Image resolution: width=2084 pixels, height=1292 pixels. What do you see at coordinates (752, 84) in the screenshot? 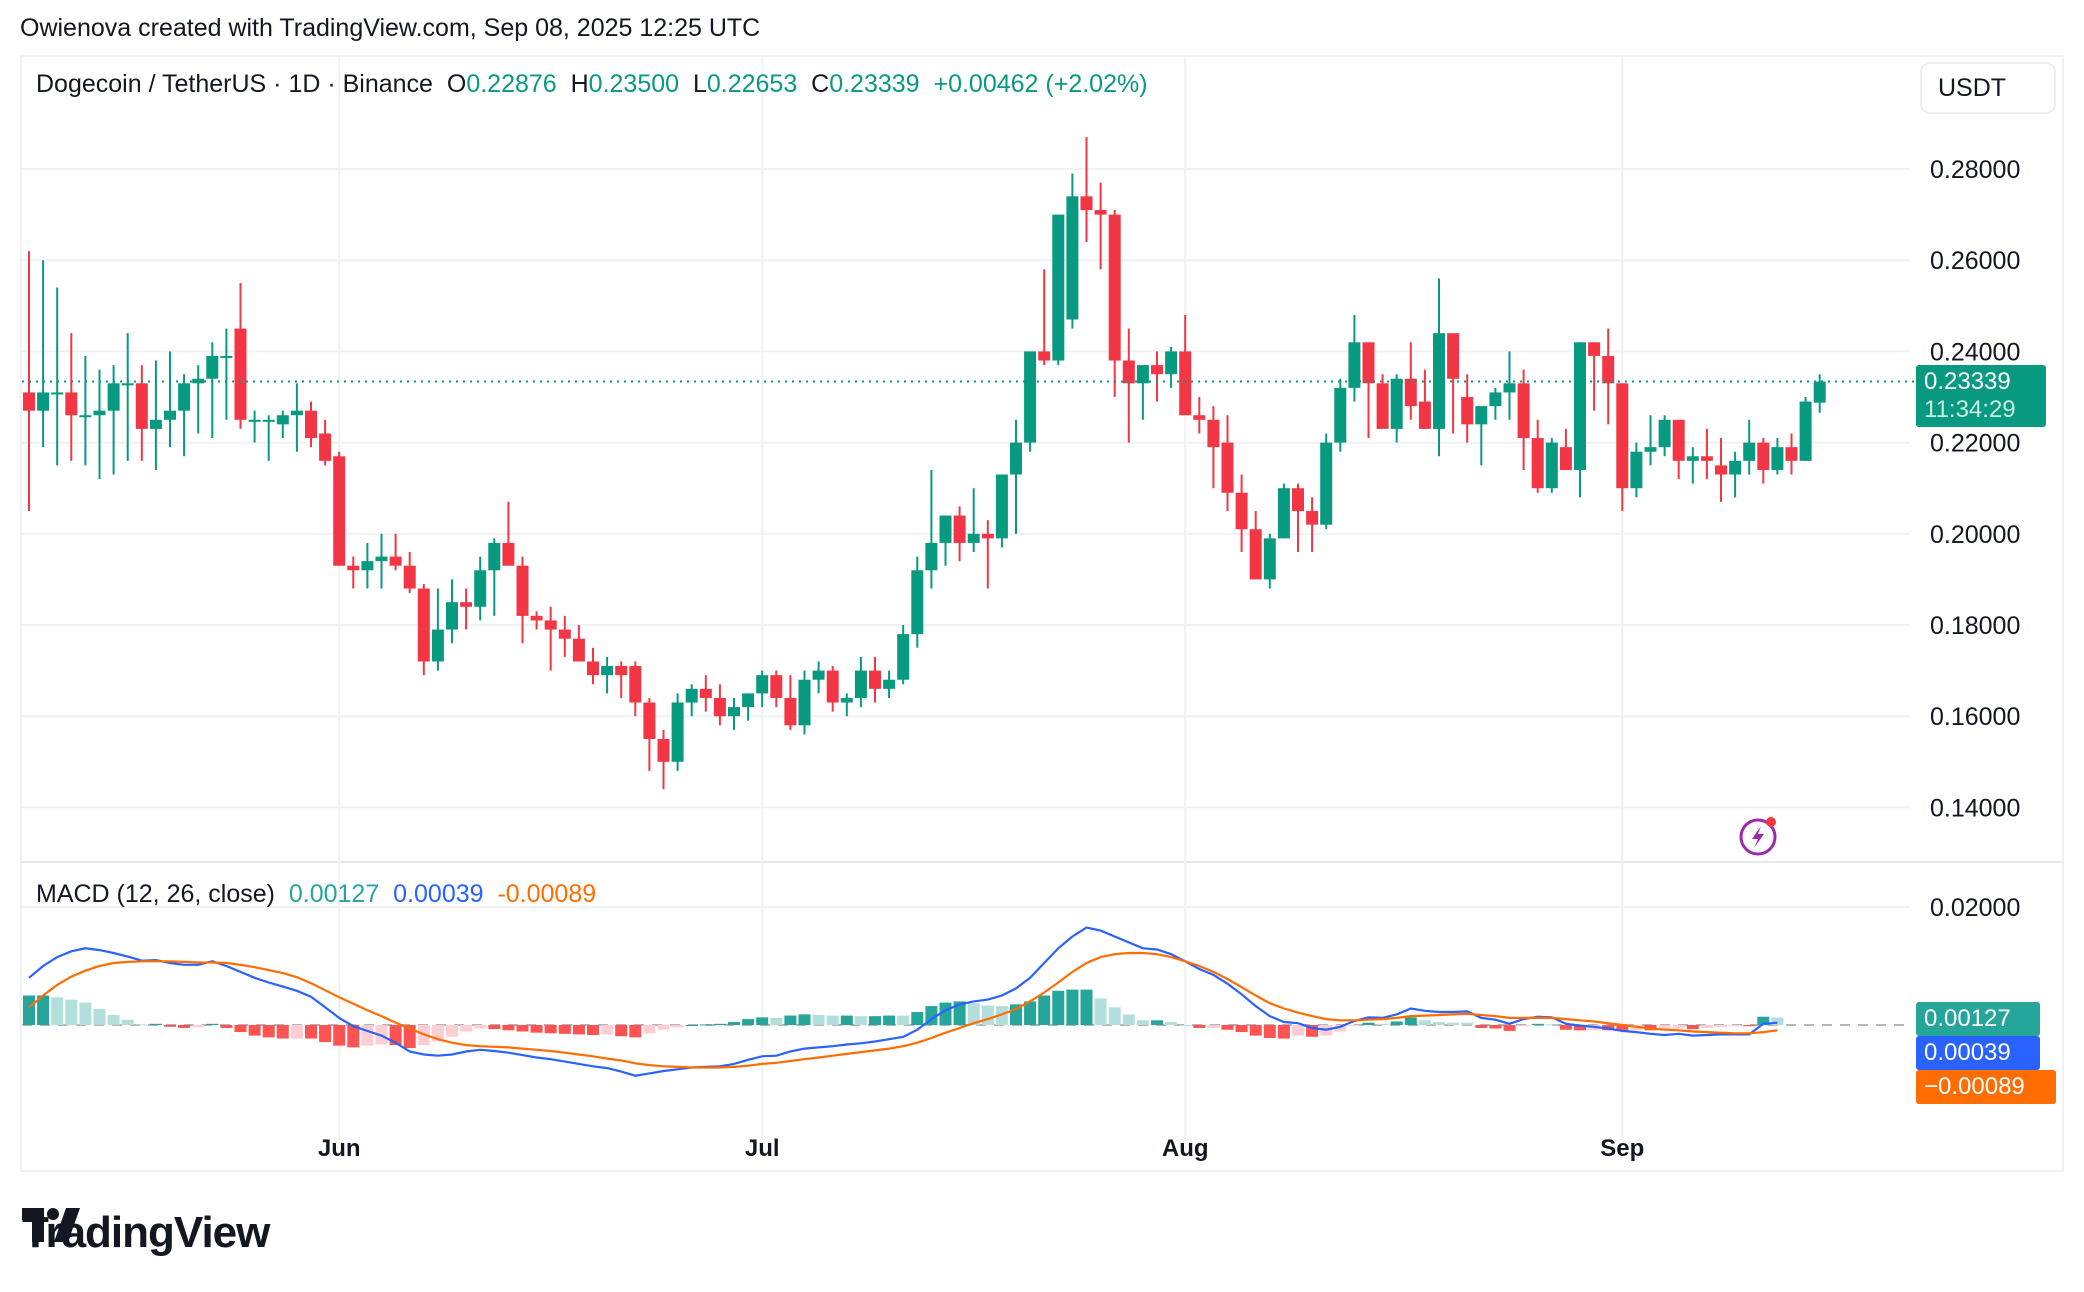
I see `low-value: 0.22653` at bounding box center [752, 84].